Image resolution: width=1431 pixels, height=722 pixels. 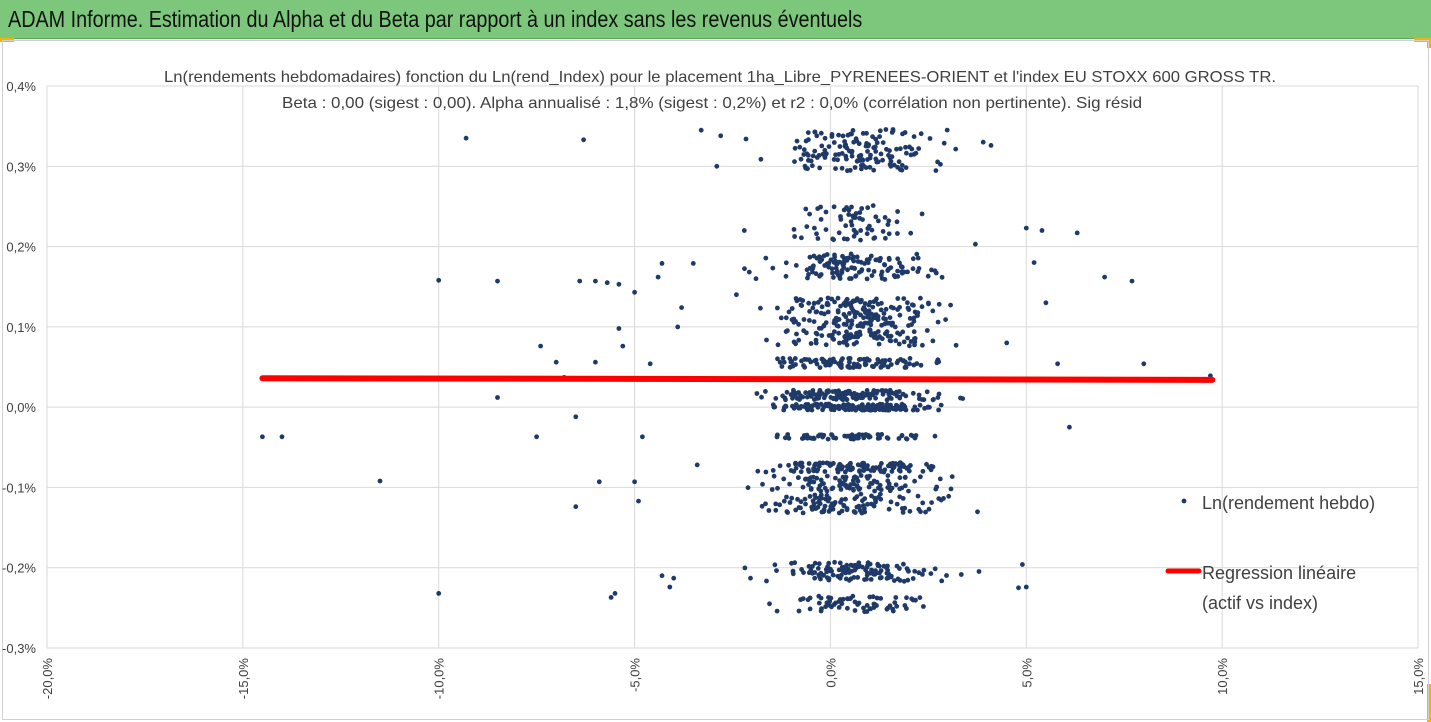 I want to click on accent-corner-bottom-right, so click(x=1429, y=703).